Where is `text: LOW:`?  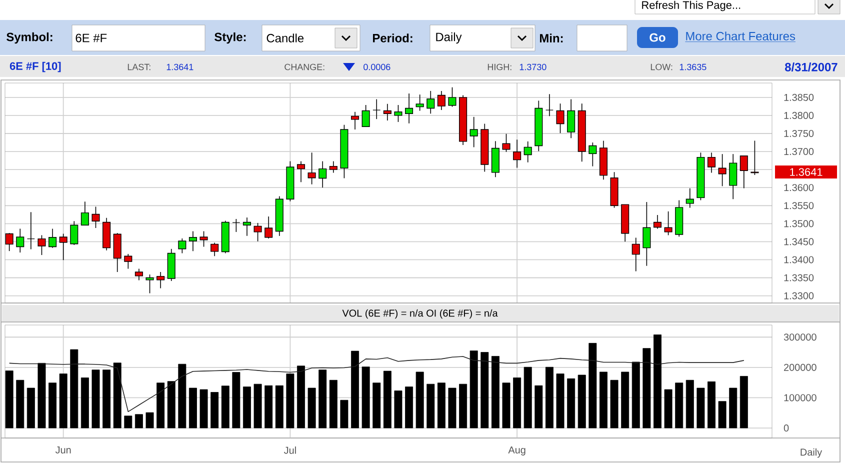
text: LOW: is located at coordinates (661, 67).